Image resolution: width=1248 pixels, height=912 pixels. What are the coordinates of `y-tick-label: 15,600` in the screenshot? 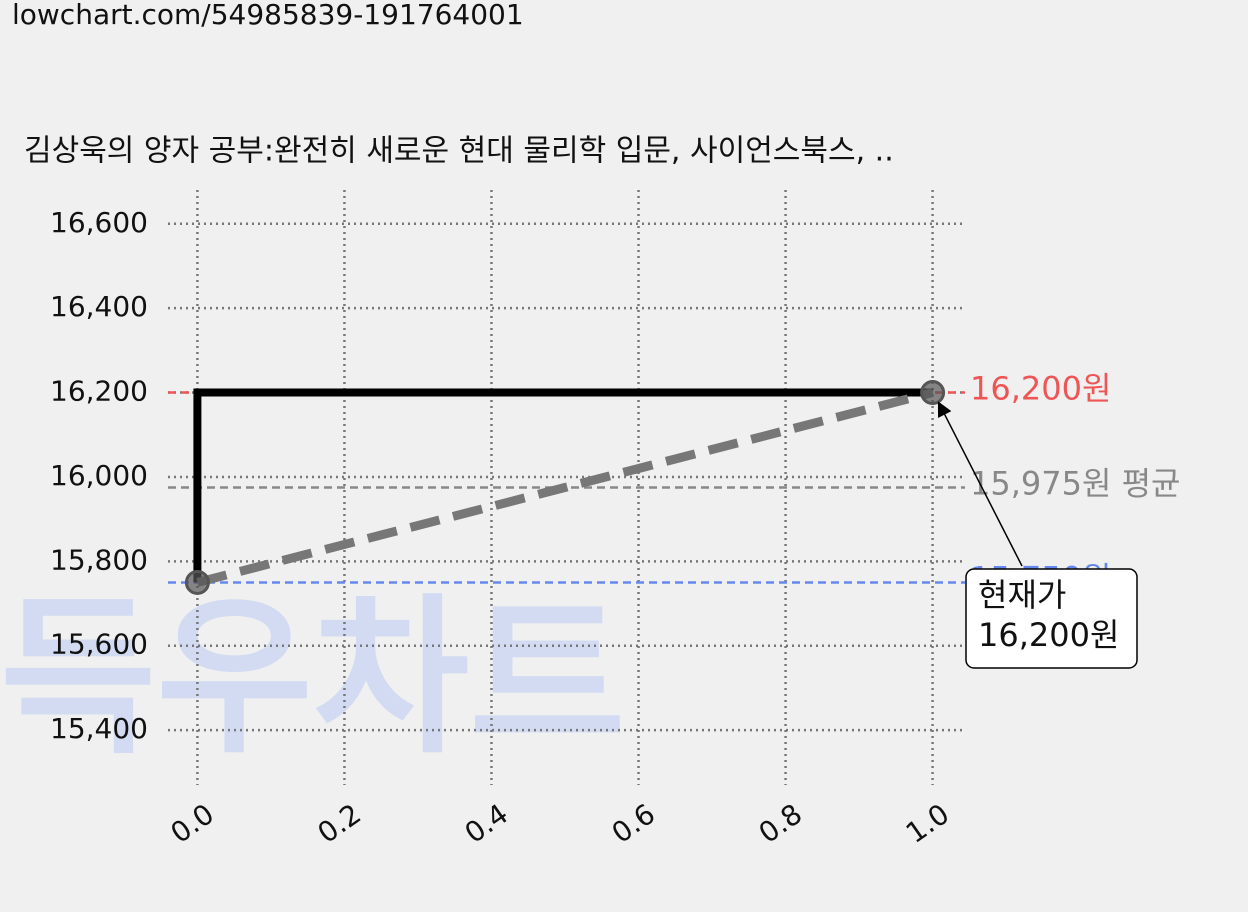 It's located at (99, 644).